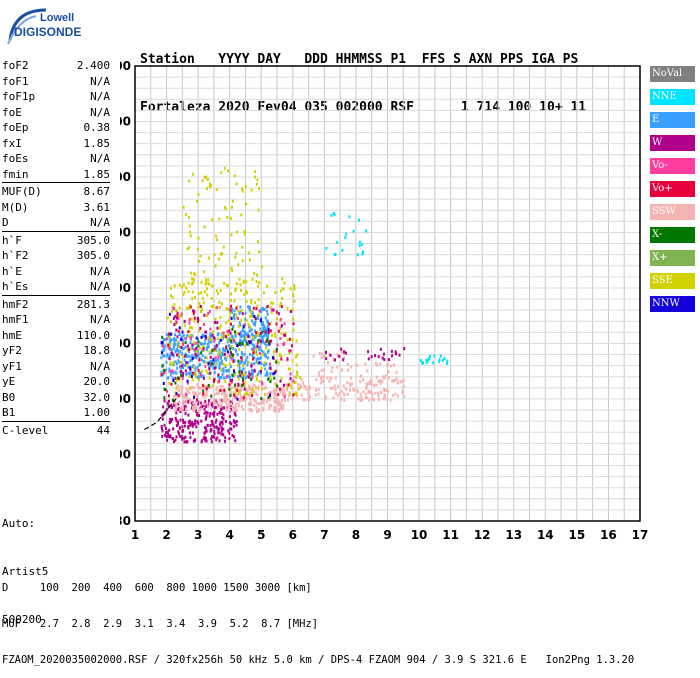 The image size is (700, 678). I want to click on param-value: 281.3, so click(93, 304).